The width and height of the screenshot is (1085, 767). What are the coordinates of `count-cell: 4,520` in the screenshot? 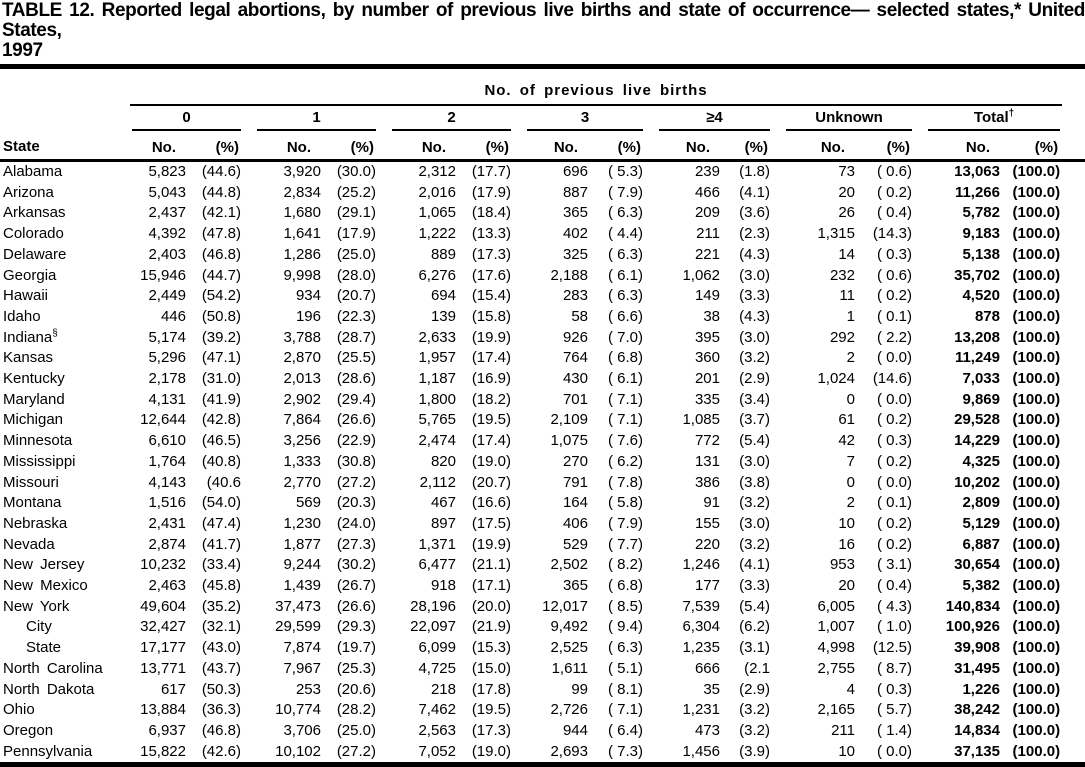 It's located at (981, 296).